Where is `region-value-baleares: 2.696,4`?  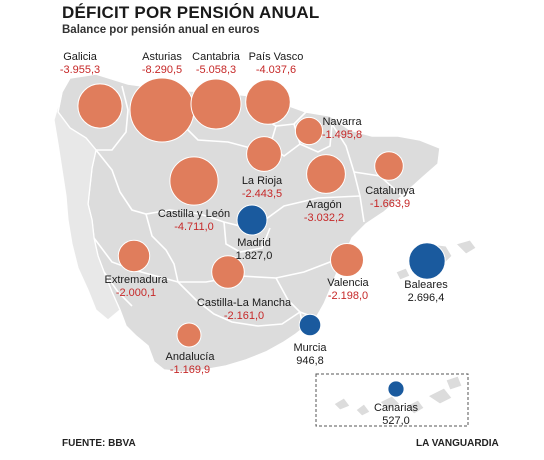
region-value-baleares: 2.696,4 is located at coordinates (426, 298).